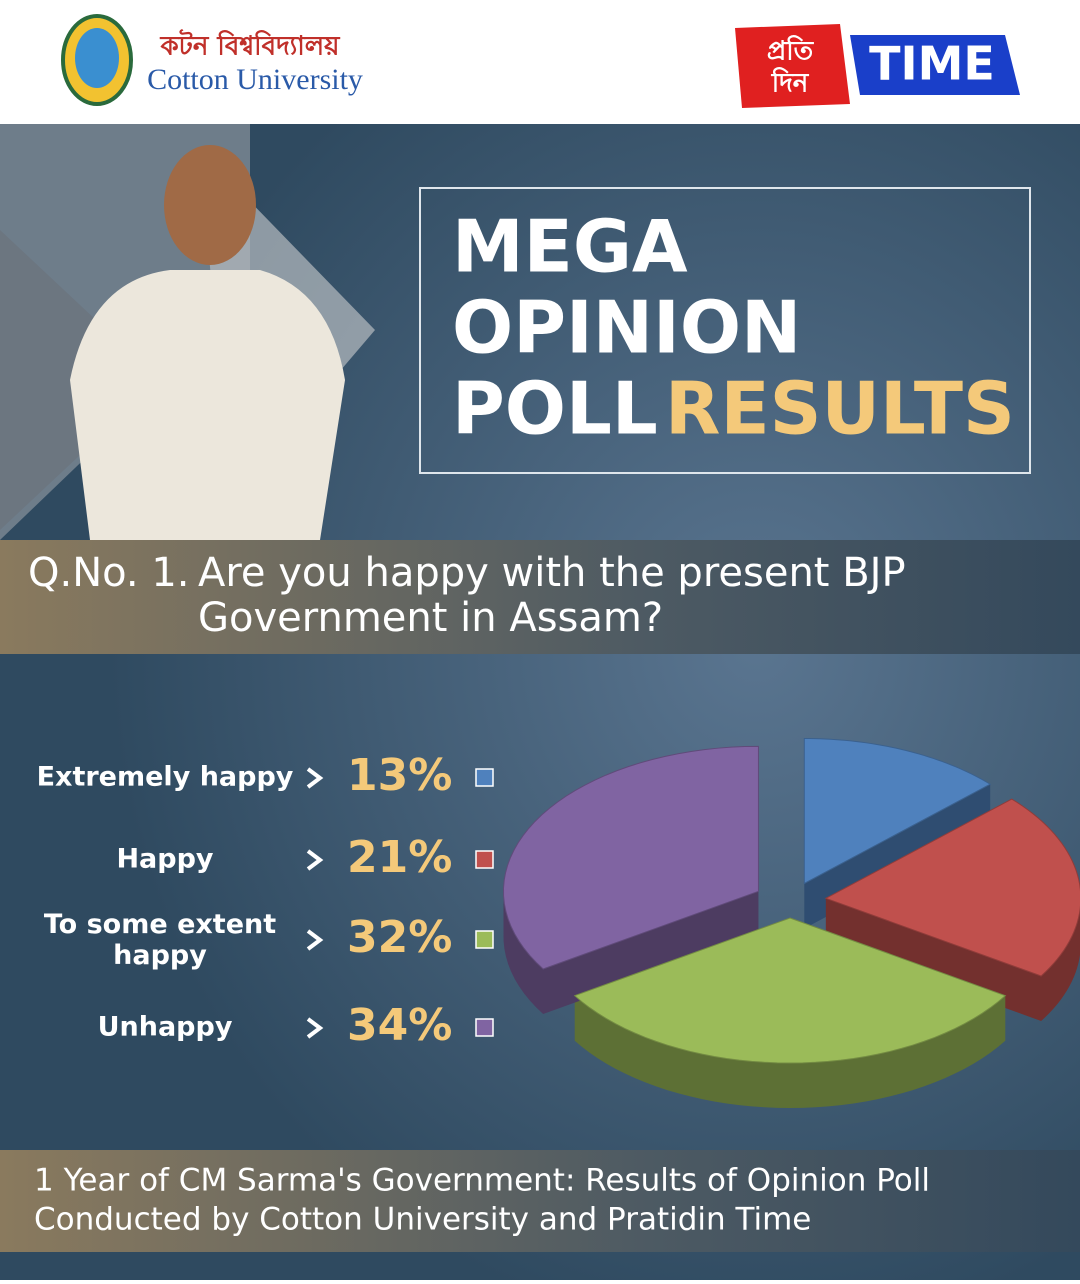 This screenshot has width=1080, height=1284. I want to click on brand-bengali: প্রতি, so click(791, 51).